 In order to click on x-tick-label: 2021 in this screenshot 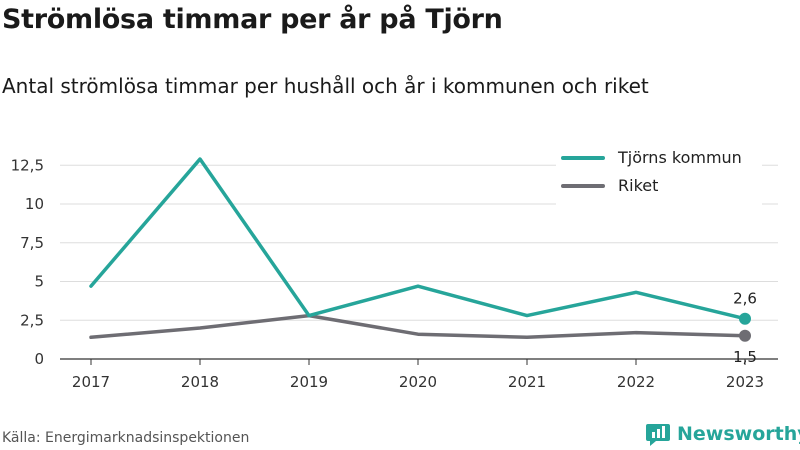, I will do `click(527, 382)`.